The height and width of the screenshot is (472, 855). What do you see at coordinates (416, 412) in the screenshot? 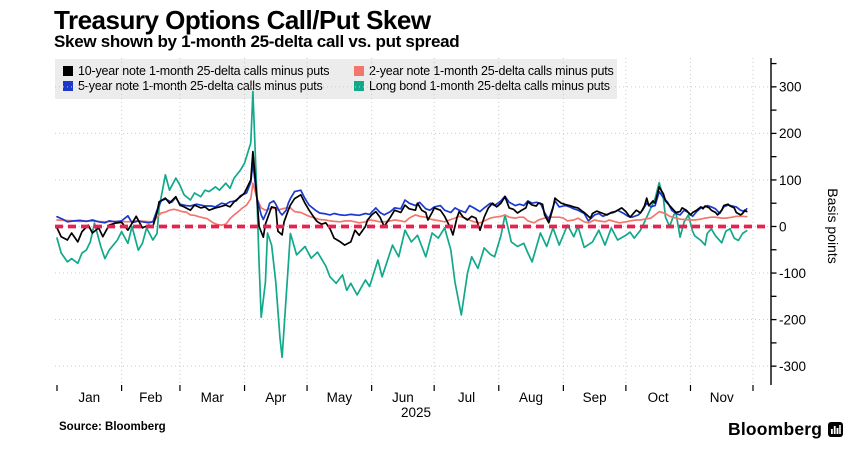
I see `x-axis-year-label: 2025` at bounding box center [416, 412].